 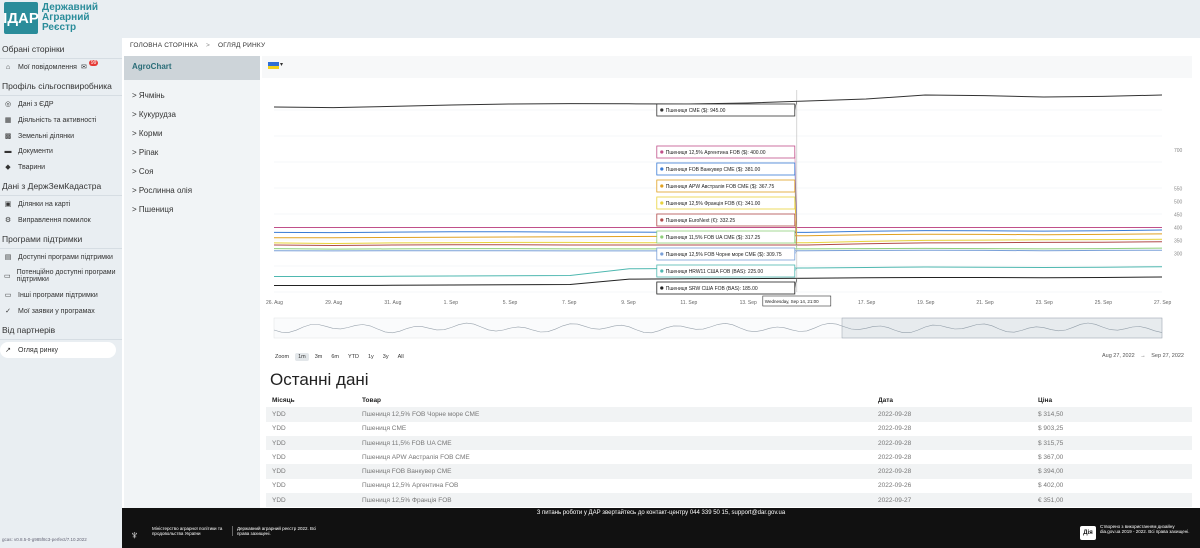 I want to click on ukraine-flag-icon, so click(x=273, y=65).